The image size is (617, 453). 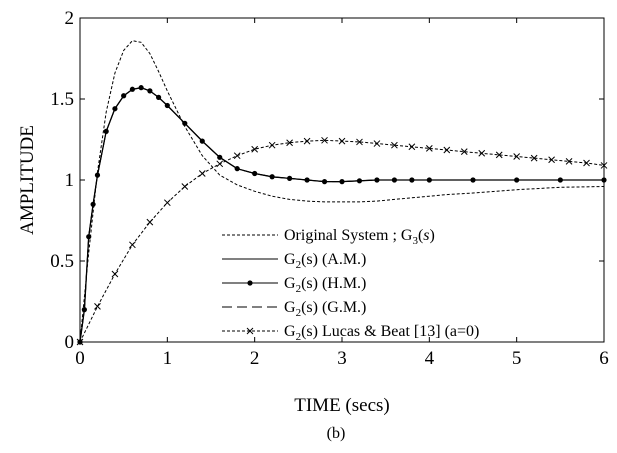 I want to click on y-tick-label: 2, so click(x=70, y=18).